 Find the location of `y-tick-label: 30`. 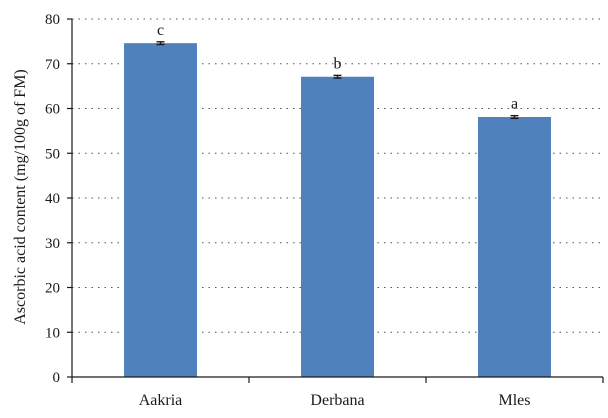

y-tick-label: 30 is located at coordinates (52, 244).